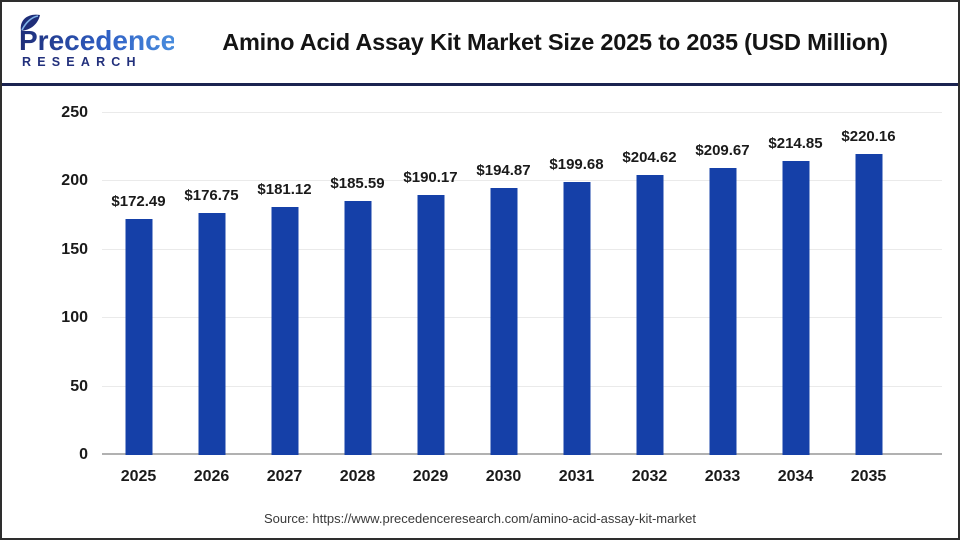  I want to click on bar-2031, so click(576, 318).